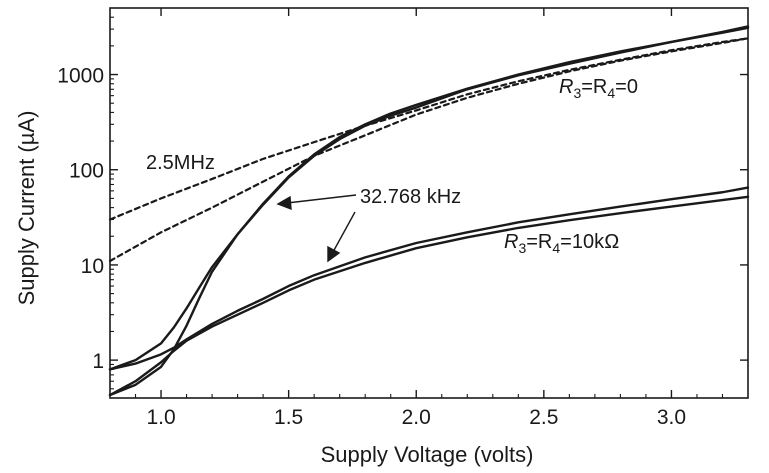 This screenshot has height=473, width=769. I want to click on y-tick-label: 10, so click(92, 266).